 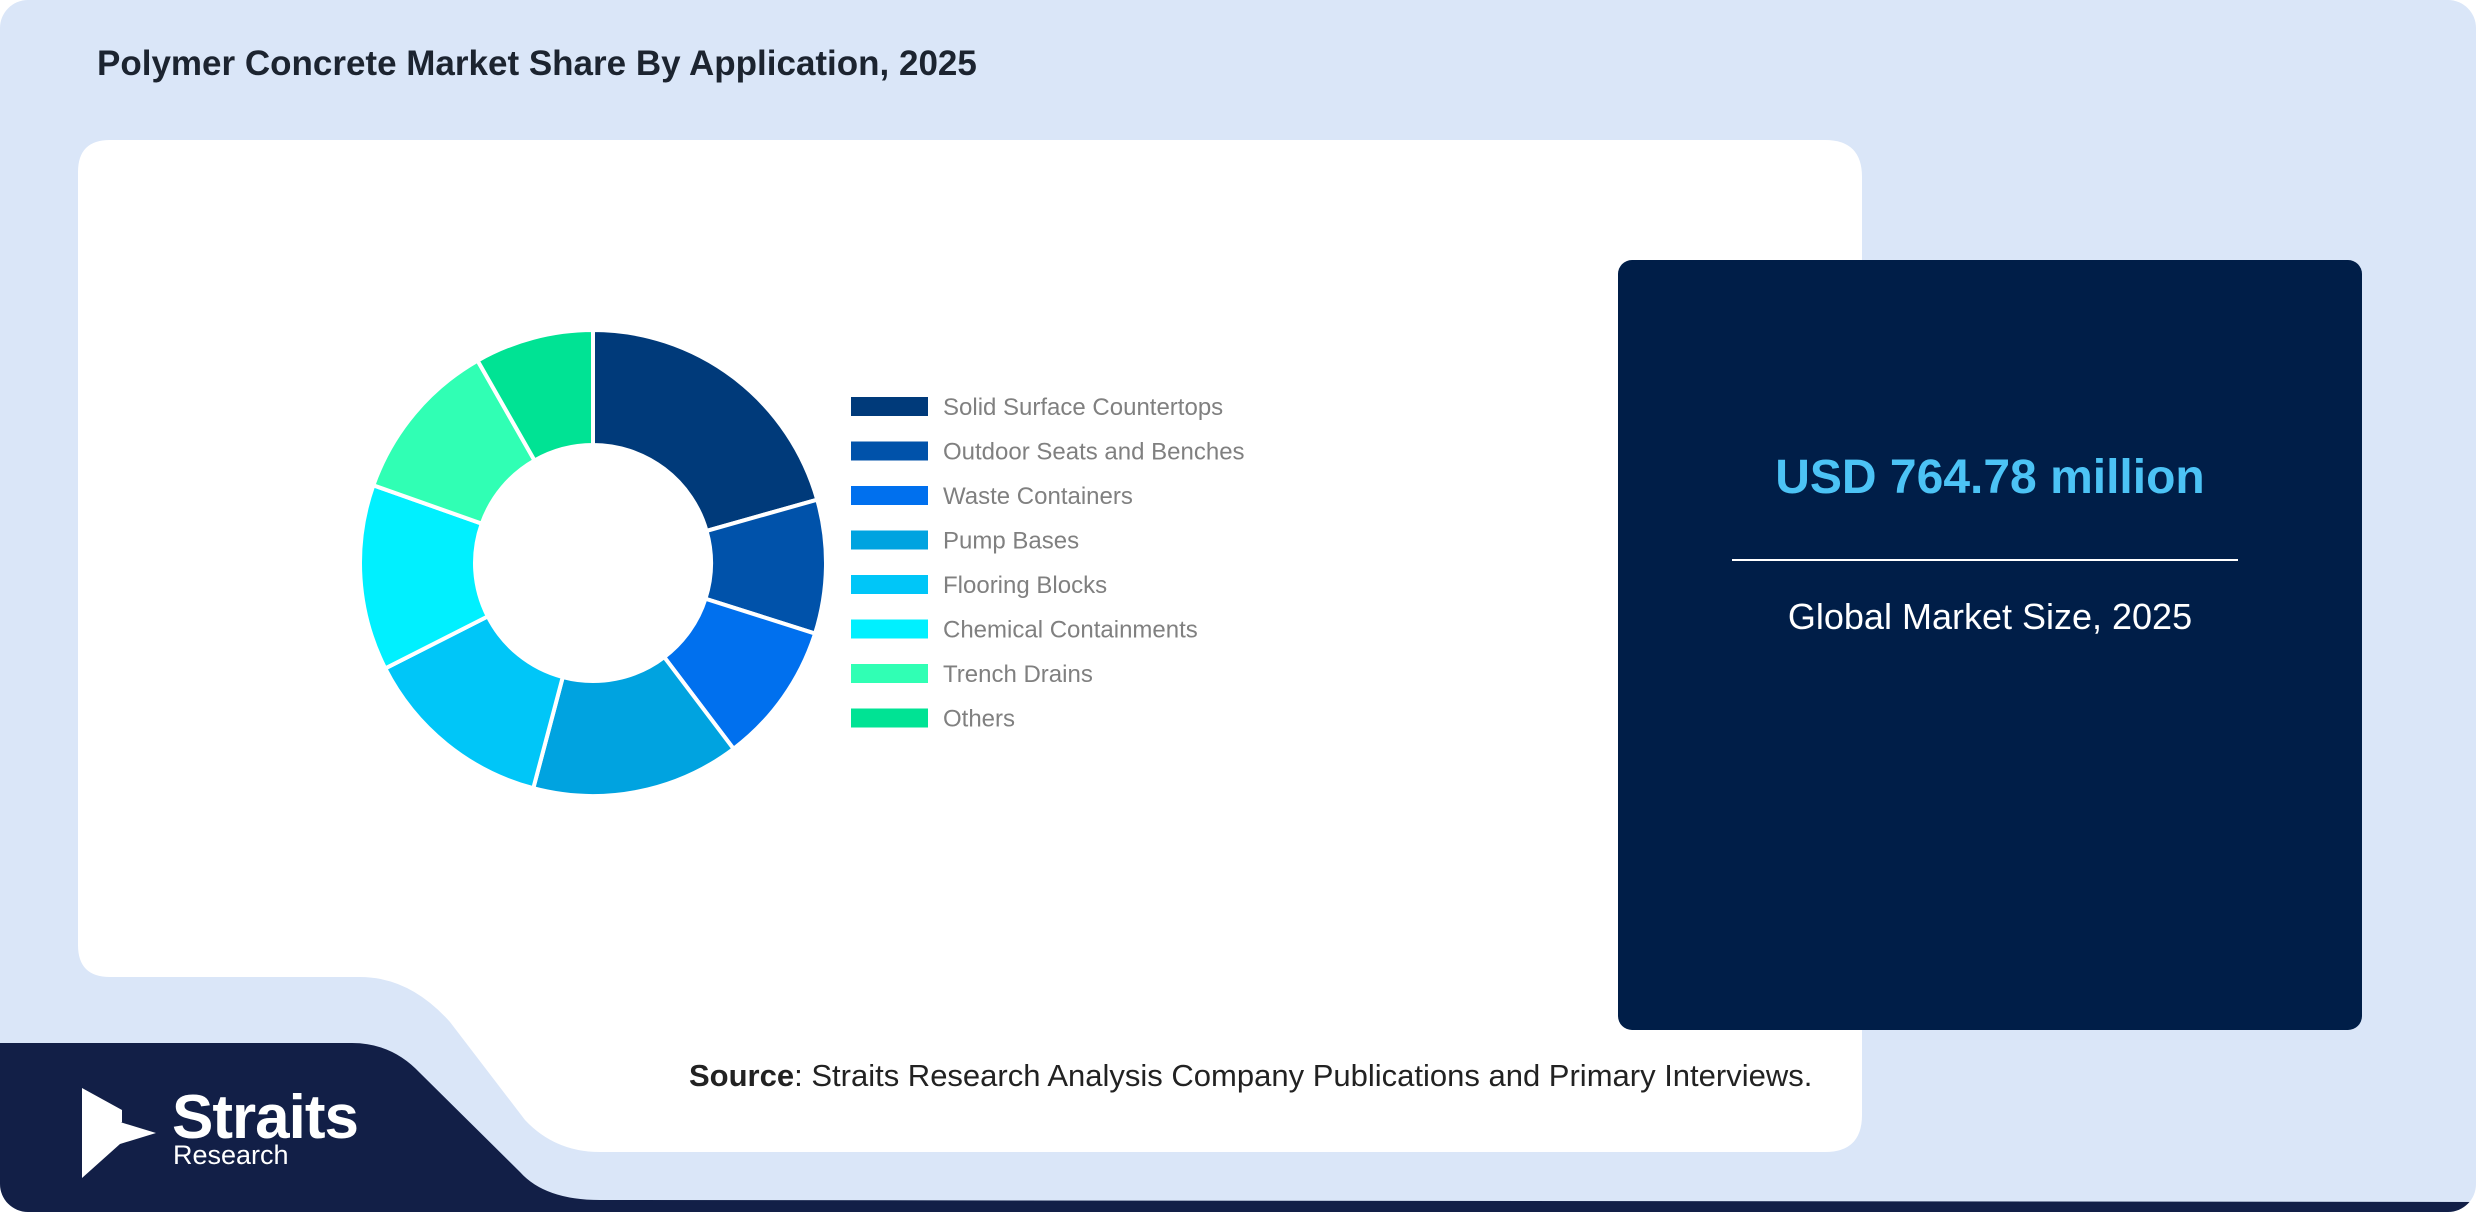 I want to click on market-size-label: Global Market Size, 2025, so click(x=1990, y=616).